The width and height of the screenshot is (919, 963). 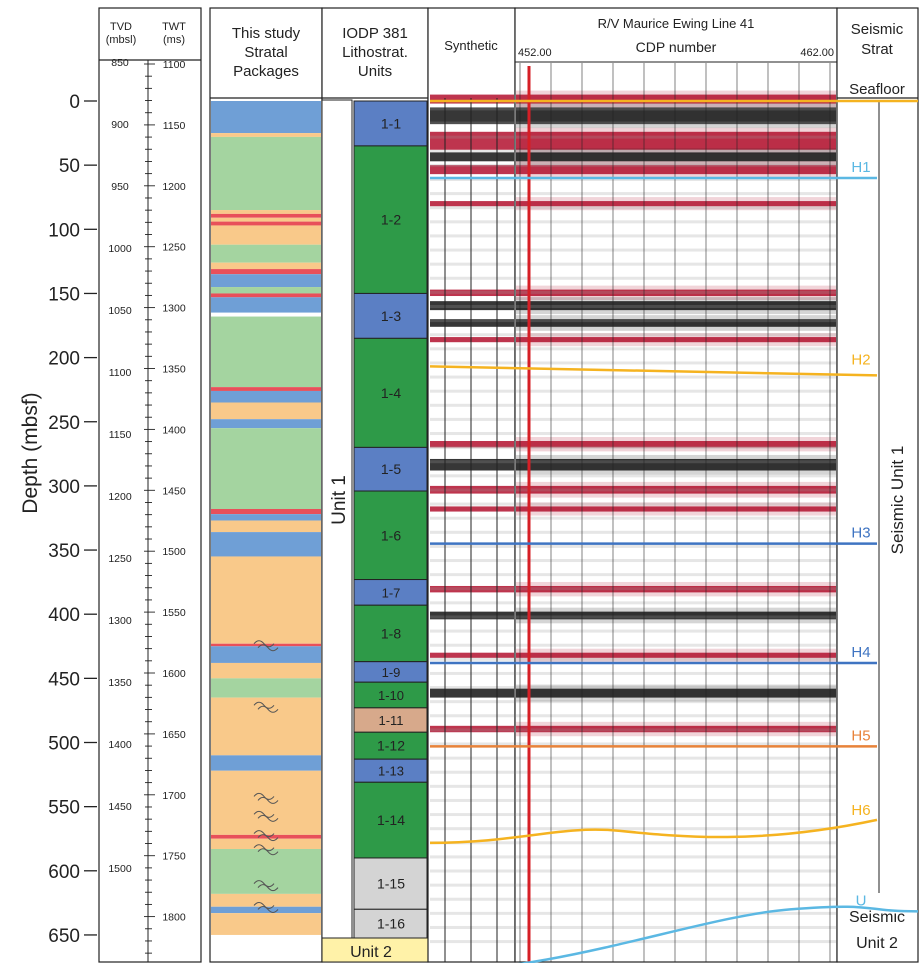 I want to click on stratal-header-line-3: Packages, so click(x=266, y=71).